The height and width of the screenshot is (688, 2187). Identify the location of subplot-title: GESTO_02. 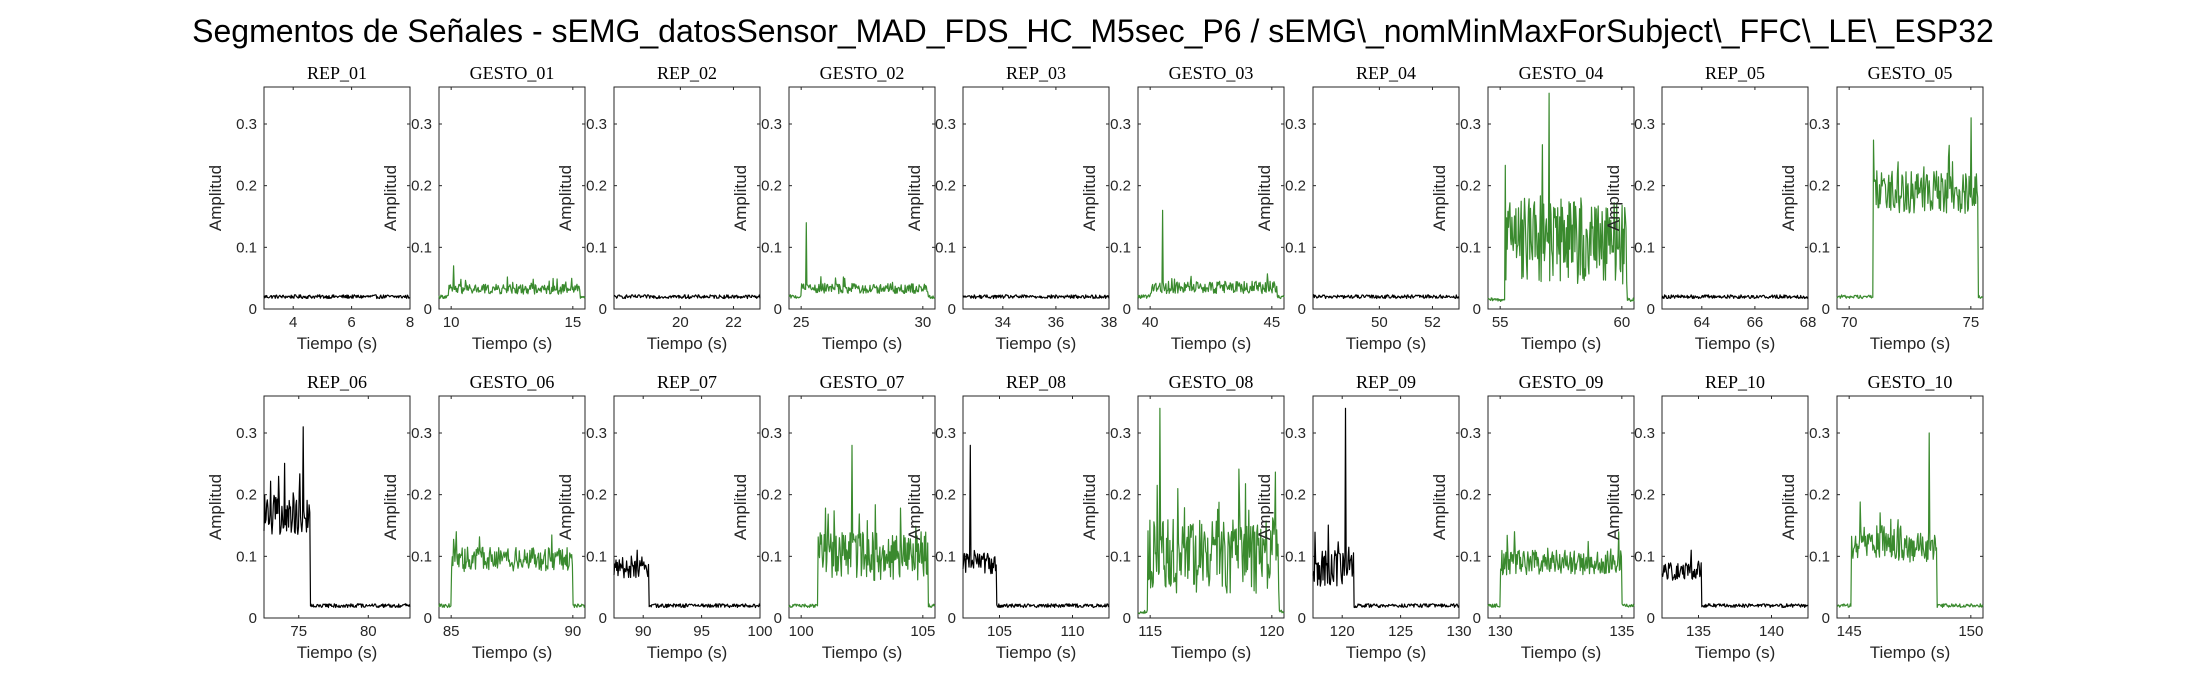
(862, 73).